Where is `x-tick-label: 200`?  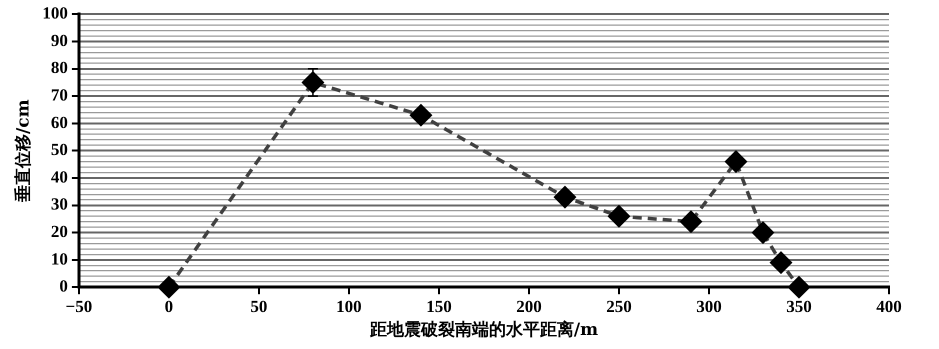
x-tick-label: 200 is located at coordinates (529, 306).